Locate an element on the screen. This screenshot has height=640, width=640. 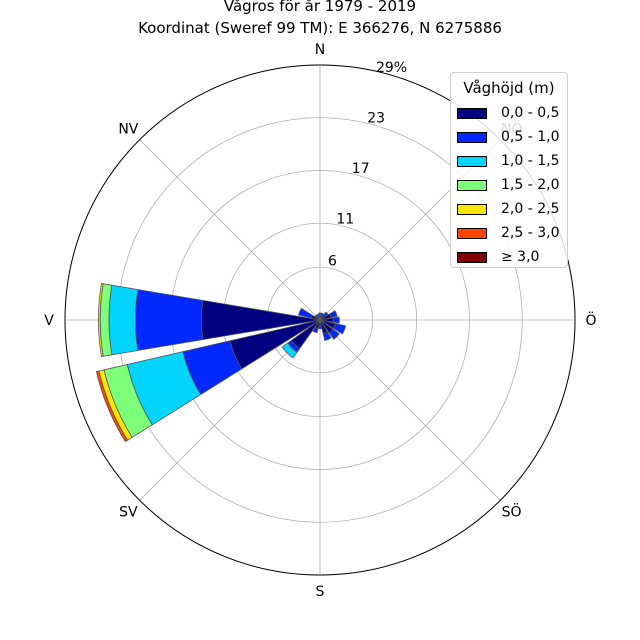
legend-label-4: 2,0 - 2,5 is located at coordinates (530, 209).